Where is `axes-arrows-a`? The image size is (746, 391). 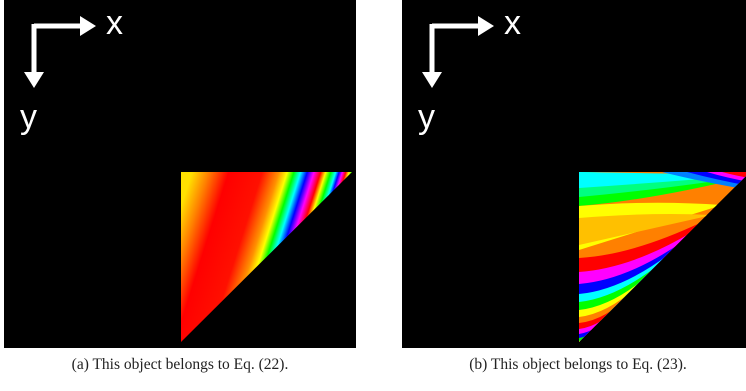
axes-arrows-a is located at coordinates (60, 52).